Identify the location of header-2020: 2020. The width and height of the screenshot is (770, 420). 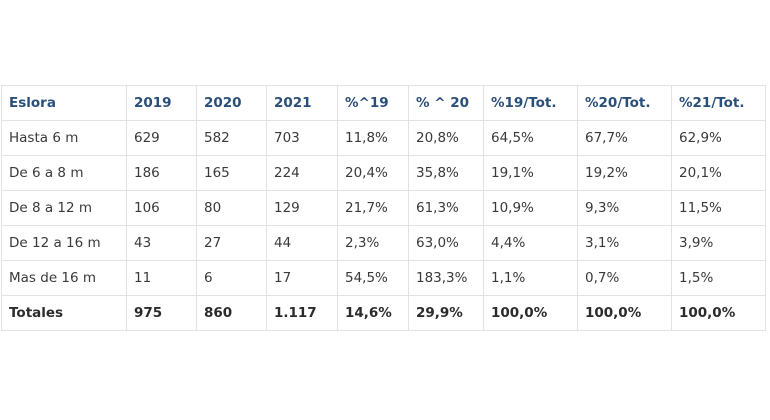
(231, 103).